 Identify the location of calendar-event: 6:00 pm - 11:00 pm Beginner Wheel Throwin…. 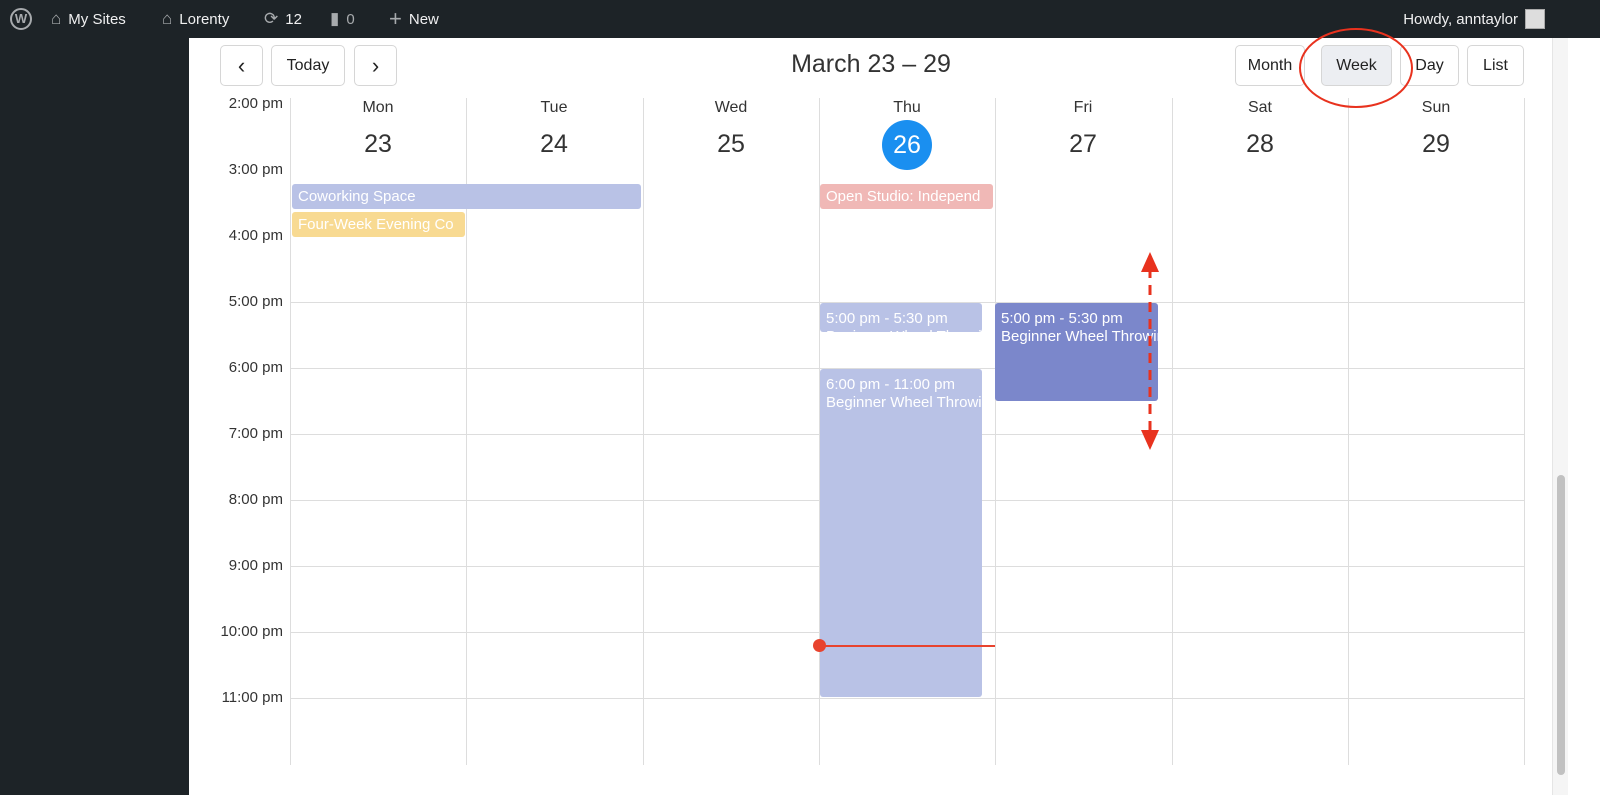
(901, 533).